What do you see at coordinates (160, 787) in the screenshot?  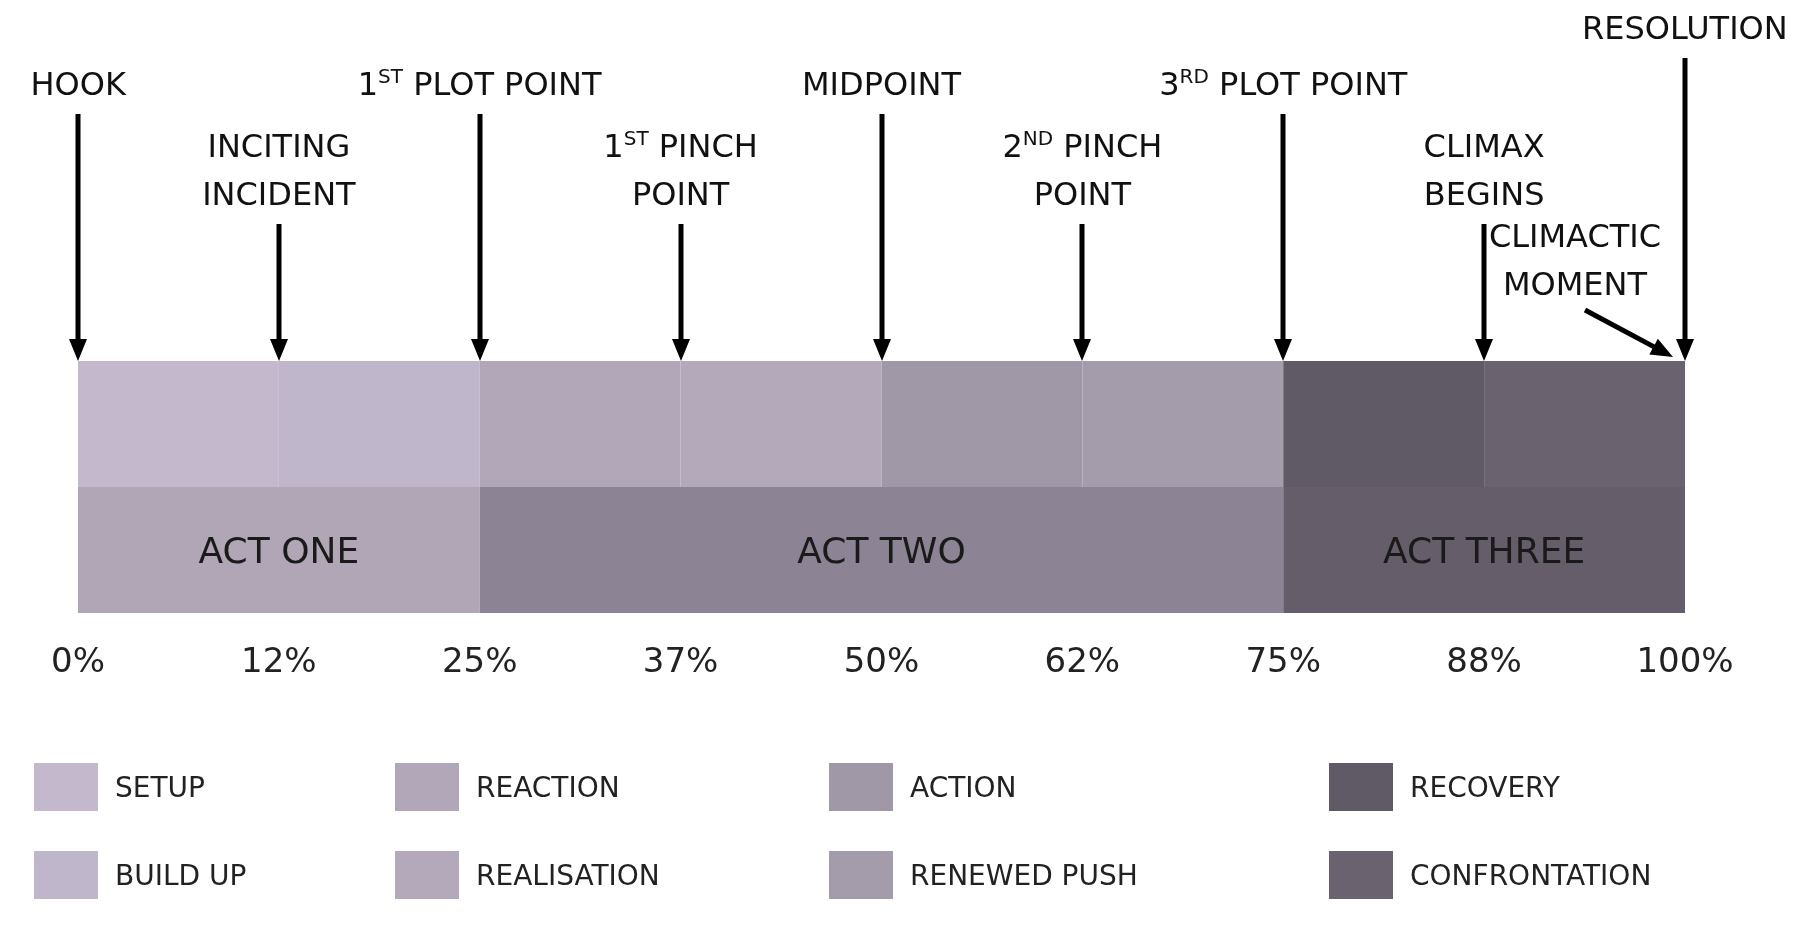 I see `legend-label: SETUP` at bounding box center [160, 787].